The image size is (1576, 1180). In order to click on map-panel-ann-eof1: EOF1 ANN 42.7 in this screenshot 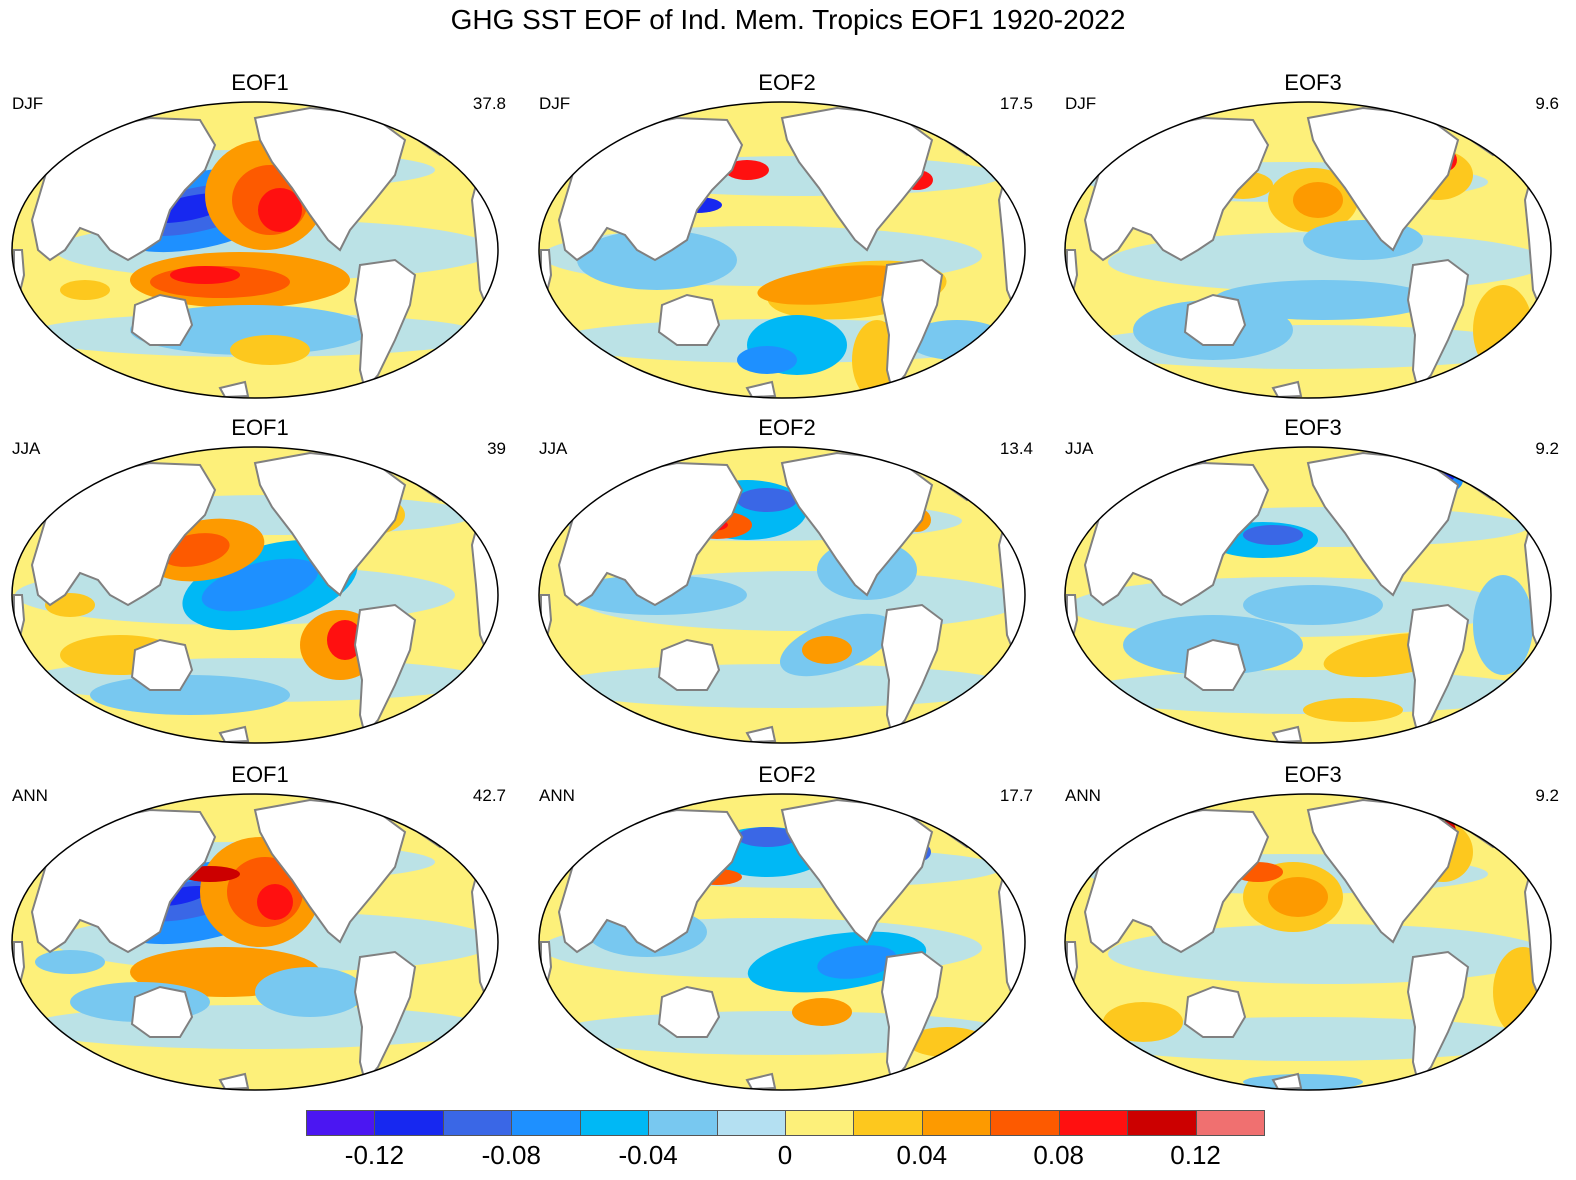, I will do `click(260, 927)`.